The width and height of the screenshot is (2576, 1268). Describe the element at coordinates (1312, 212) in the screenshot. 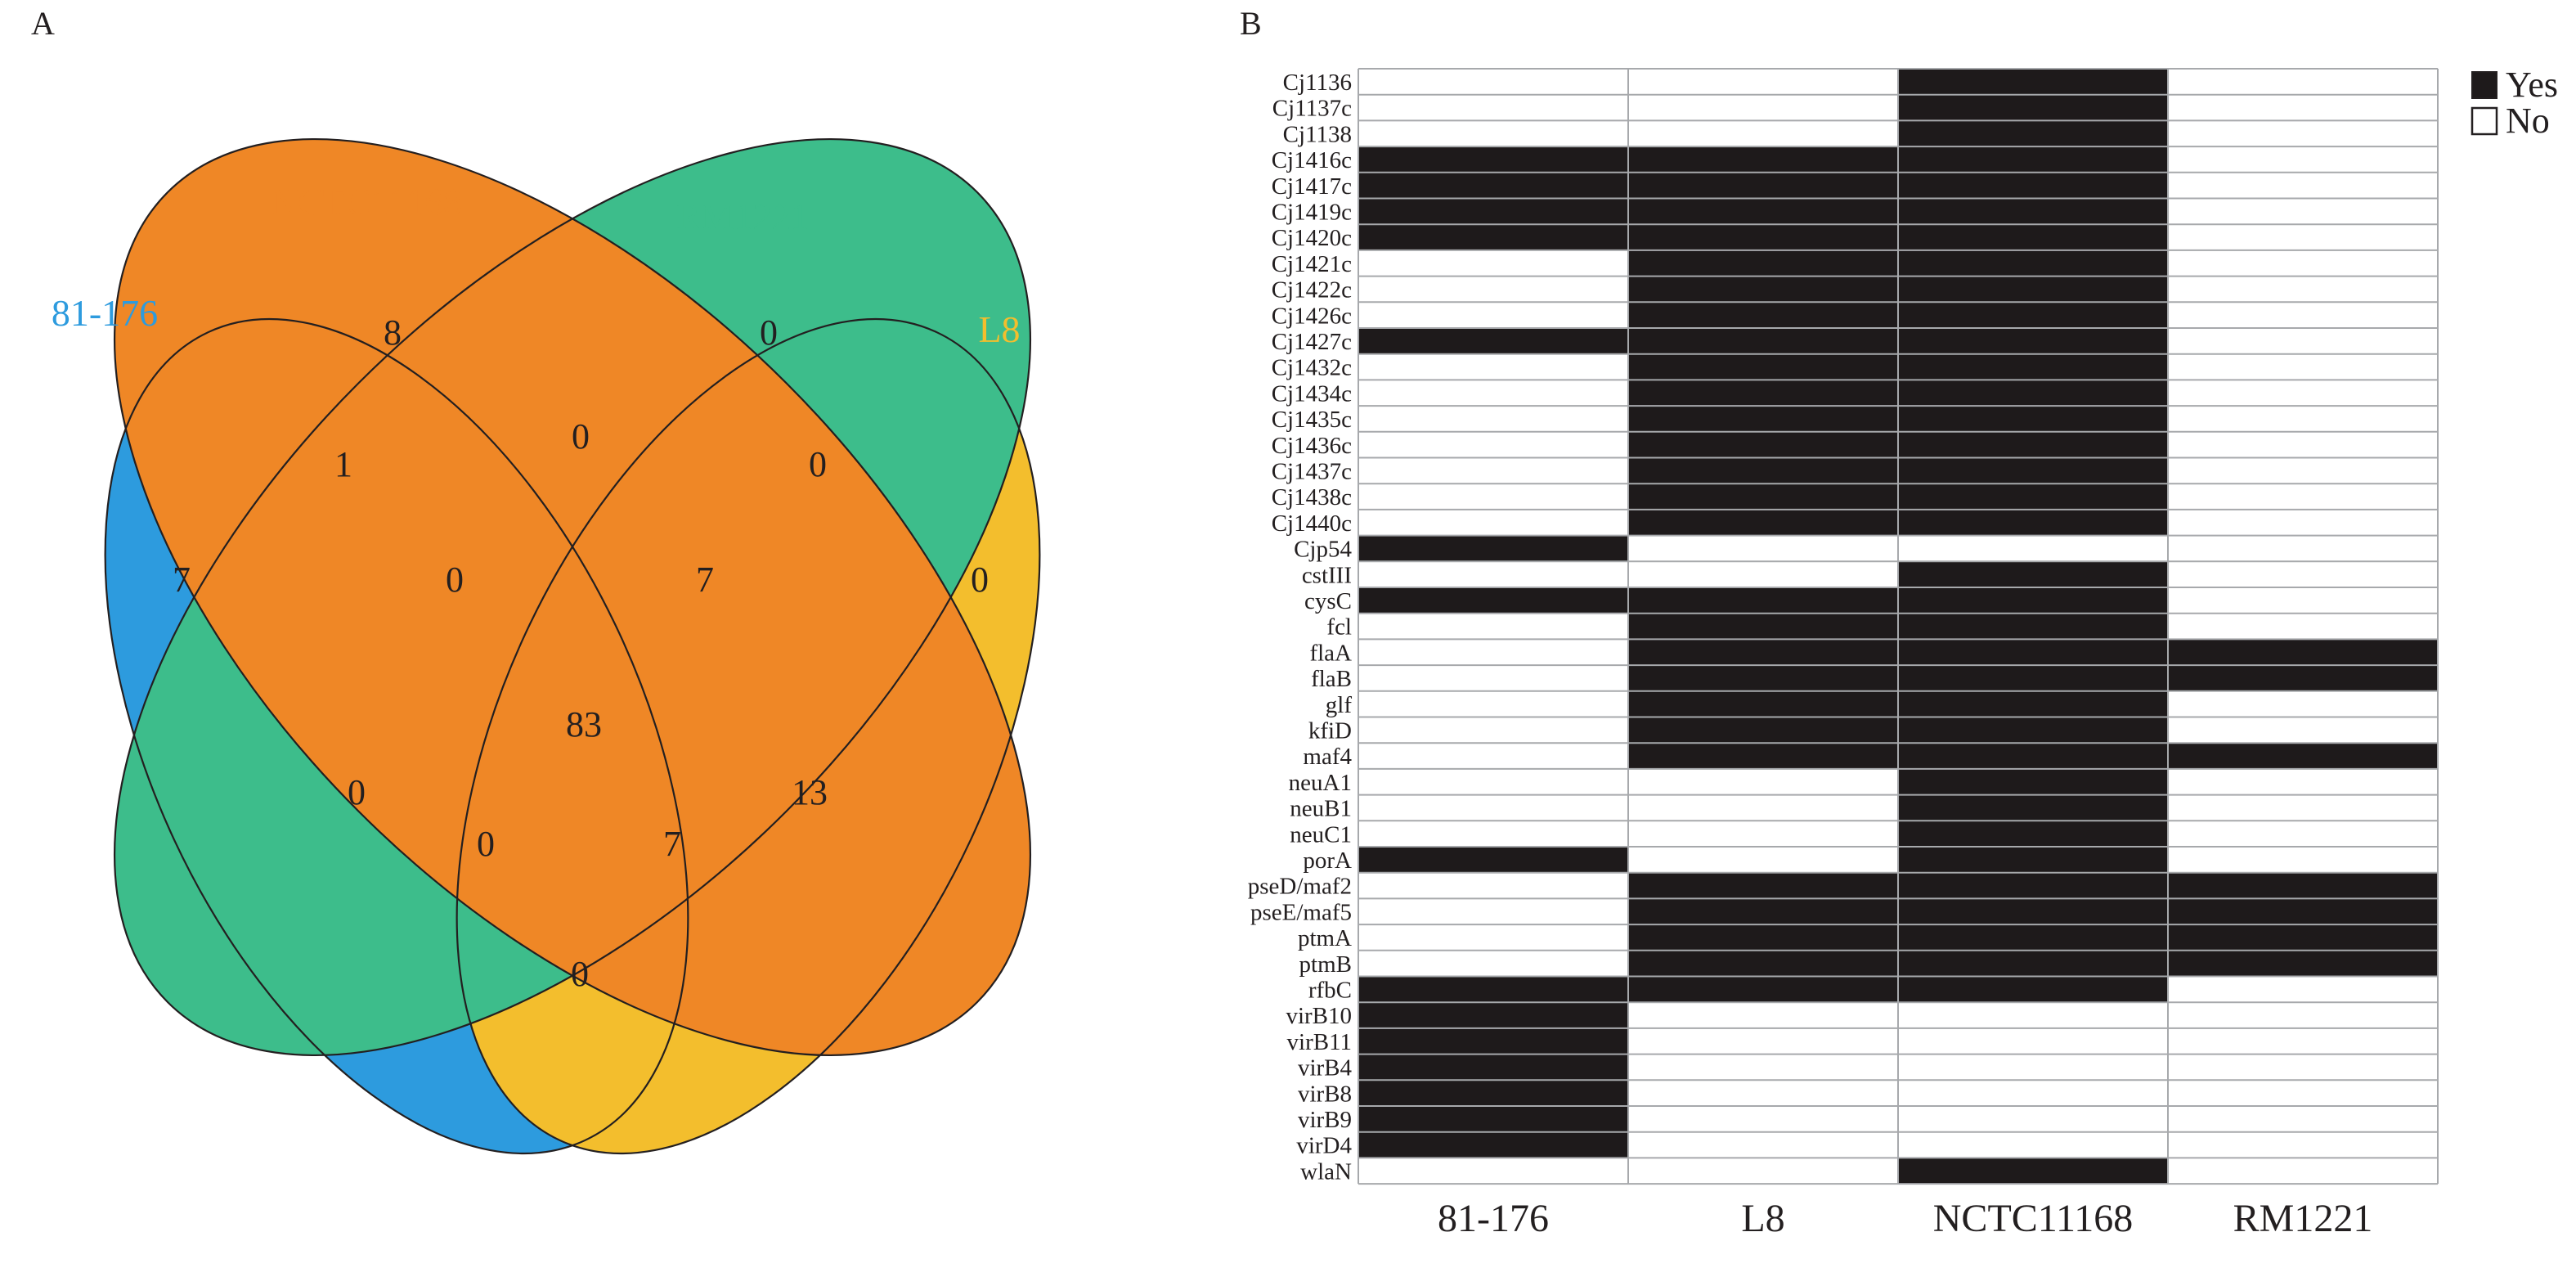

I see `heatmap-row-label: Cj1419c` at that location.